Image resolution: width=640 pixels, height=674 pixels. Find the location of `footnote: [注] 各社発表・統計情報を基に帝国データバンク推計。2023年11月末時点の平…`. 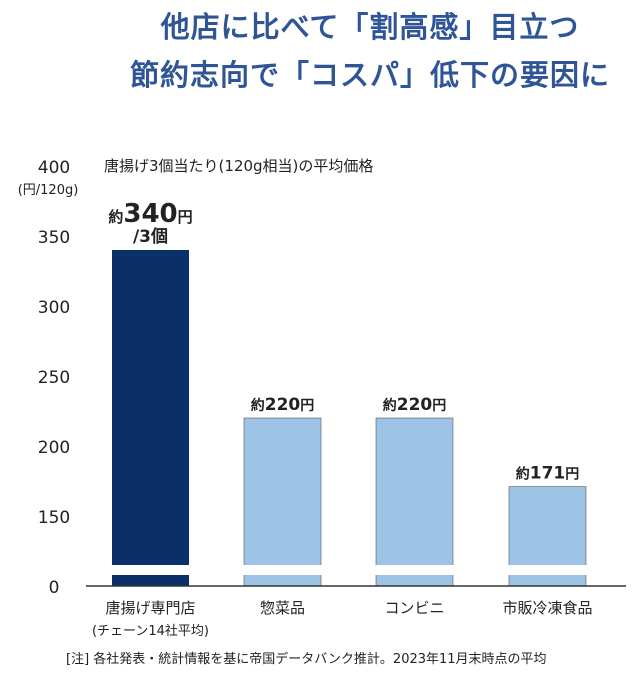

footnote: [注] 各社発表・統計情報を基に帝国データバンク推計。2023年11月末時点の平… is located at coordinates (306, 659).